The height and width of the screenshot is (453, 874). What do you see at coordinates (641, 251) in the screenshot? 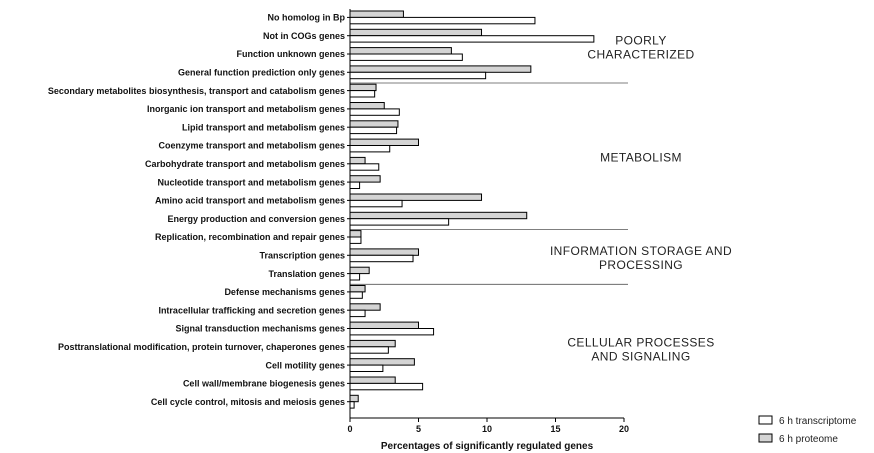
I see `group-label: INFORMATION STORAGE AND` at bounding box center [641, 251].